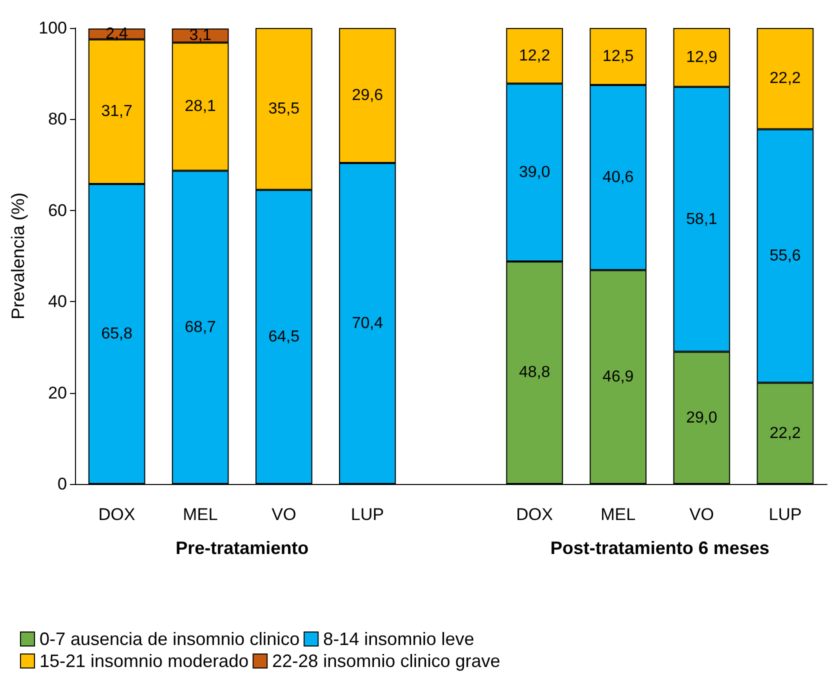 This screenshot has height=675, width=835. What do you see at coordinates (702, 57) in the screenshot?
I see `data-label: 12,9` at bounding box center [702, 57].